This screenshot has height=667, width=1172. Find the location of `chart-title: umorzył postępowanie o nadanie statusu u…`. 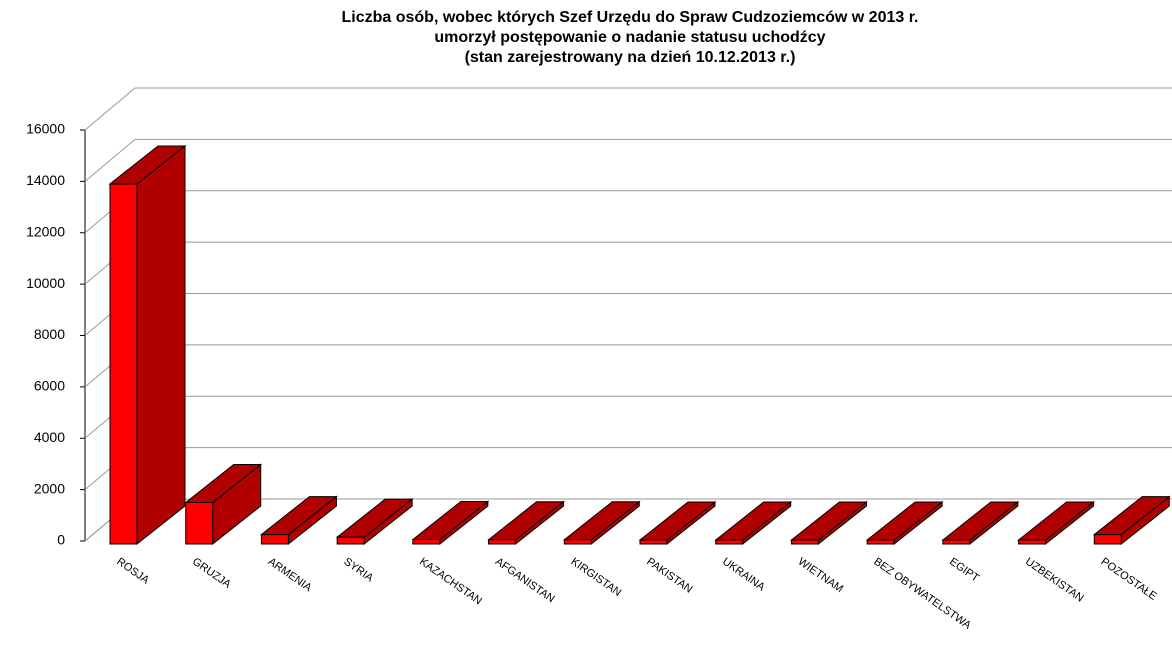

chart-title: umorzył postępowanie o nadanie statusu u… is located at coordinates (629, 37).